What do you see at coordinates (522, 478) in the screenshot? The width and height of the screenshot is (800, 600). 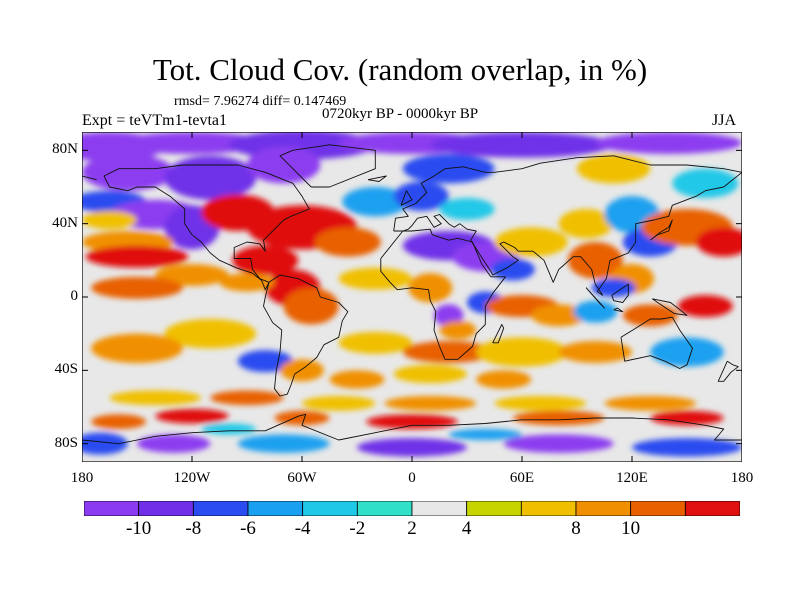 I see `lon-tick-label: 60E` at bounding box center [522, 478].